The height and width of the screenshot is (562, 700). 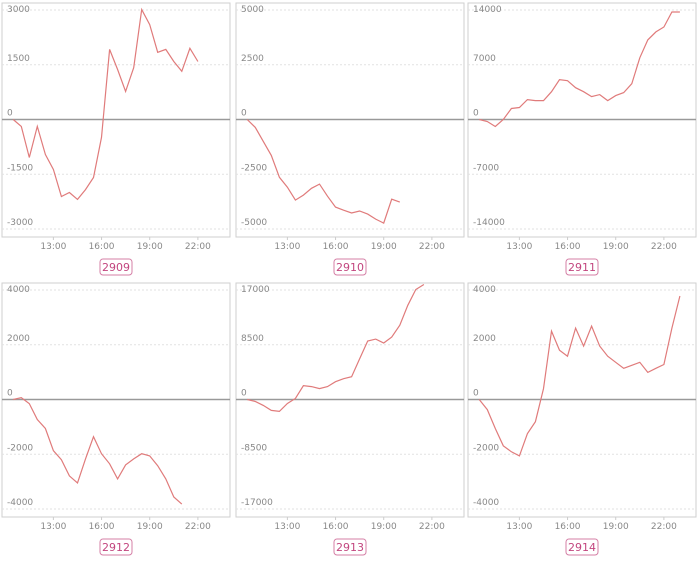 I want to click on y-tick-label: -17000, so click(x=257, y=503).